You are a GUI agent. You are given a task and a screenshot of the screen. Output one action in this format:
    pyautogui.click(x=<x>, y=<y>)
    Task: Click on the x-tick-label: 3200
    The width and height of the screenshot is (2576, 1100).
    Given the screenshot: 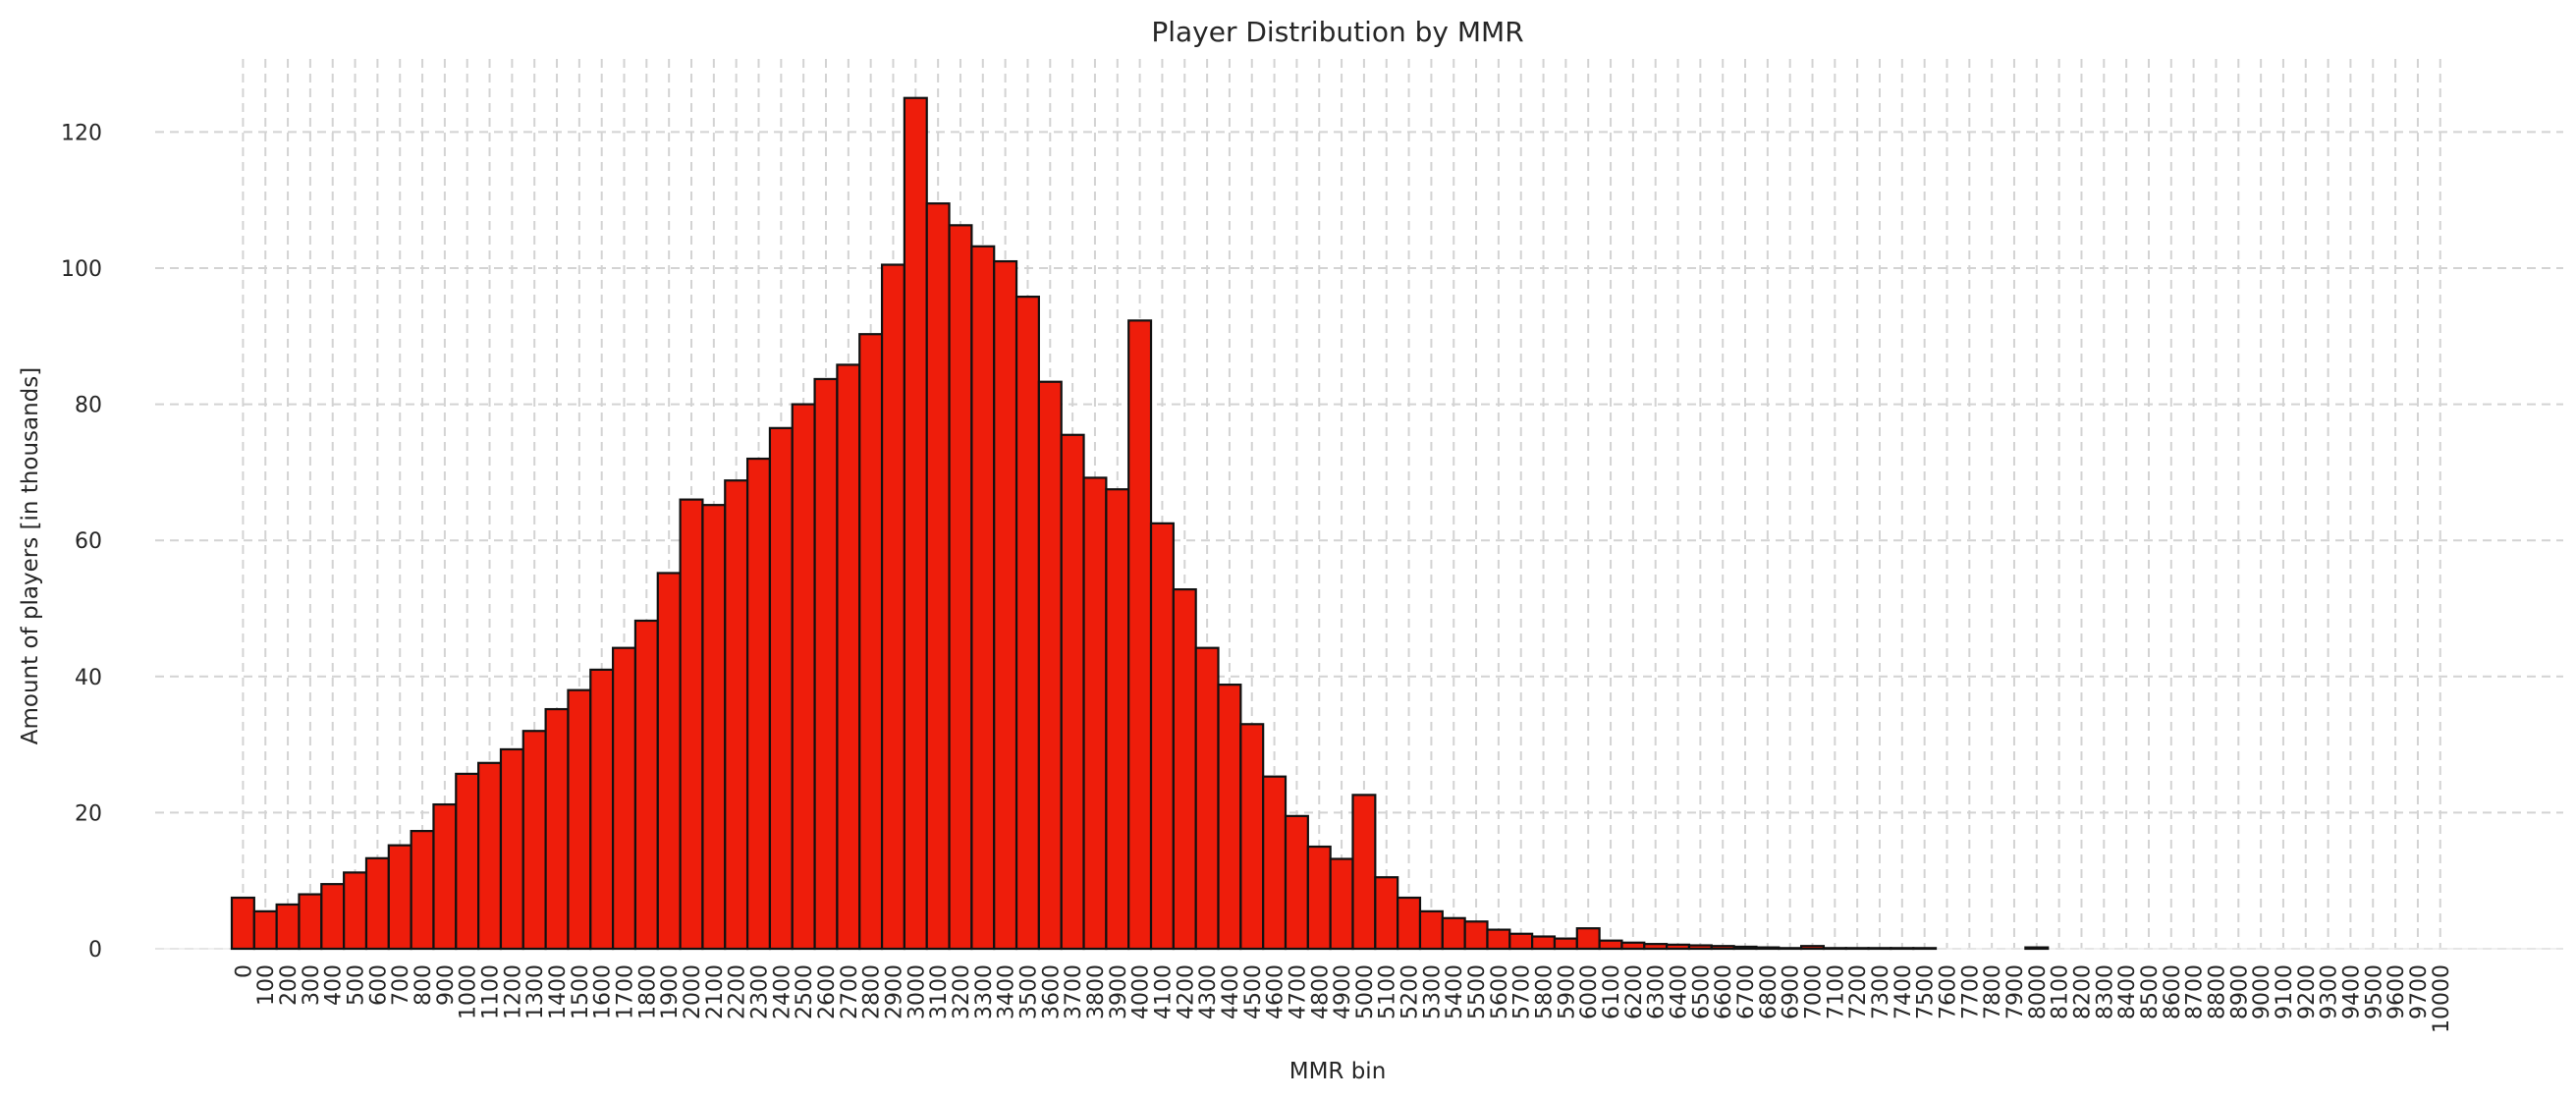 What is the action you would take?
    pyautogui.click(x=962, y=991)
    